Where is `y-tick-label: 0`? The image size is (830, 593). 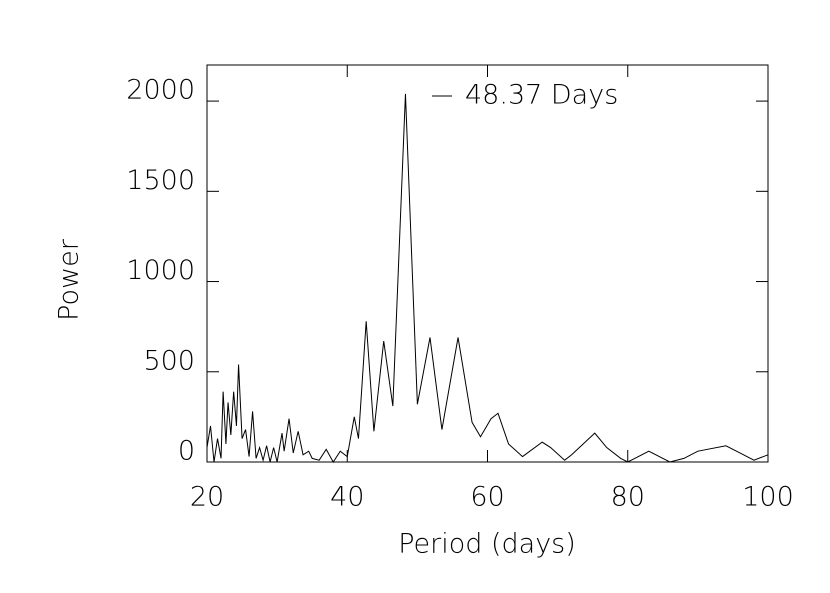 y-tick-label: 0 is located at coordinates (186, 451).